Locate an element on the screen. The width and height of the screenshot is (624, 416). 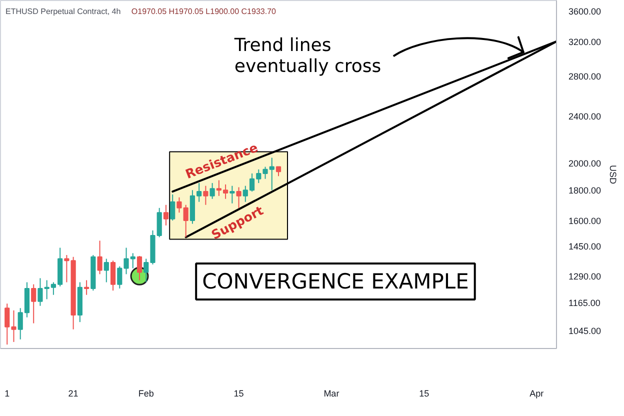
text: ETHUSD Perpetual Contract, 4h is located at coordinates (63, 11).